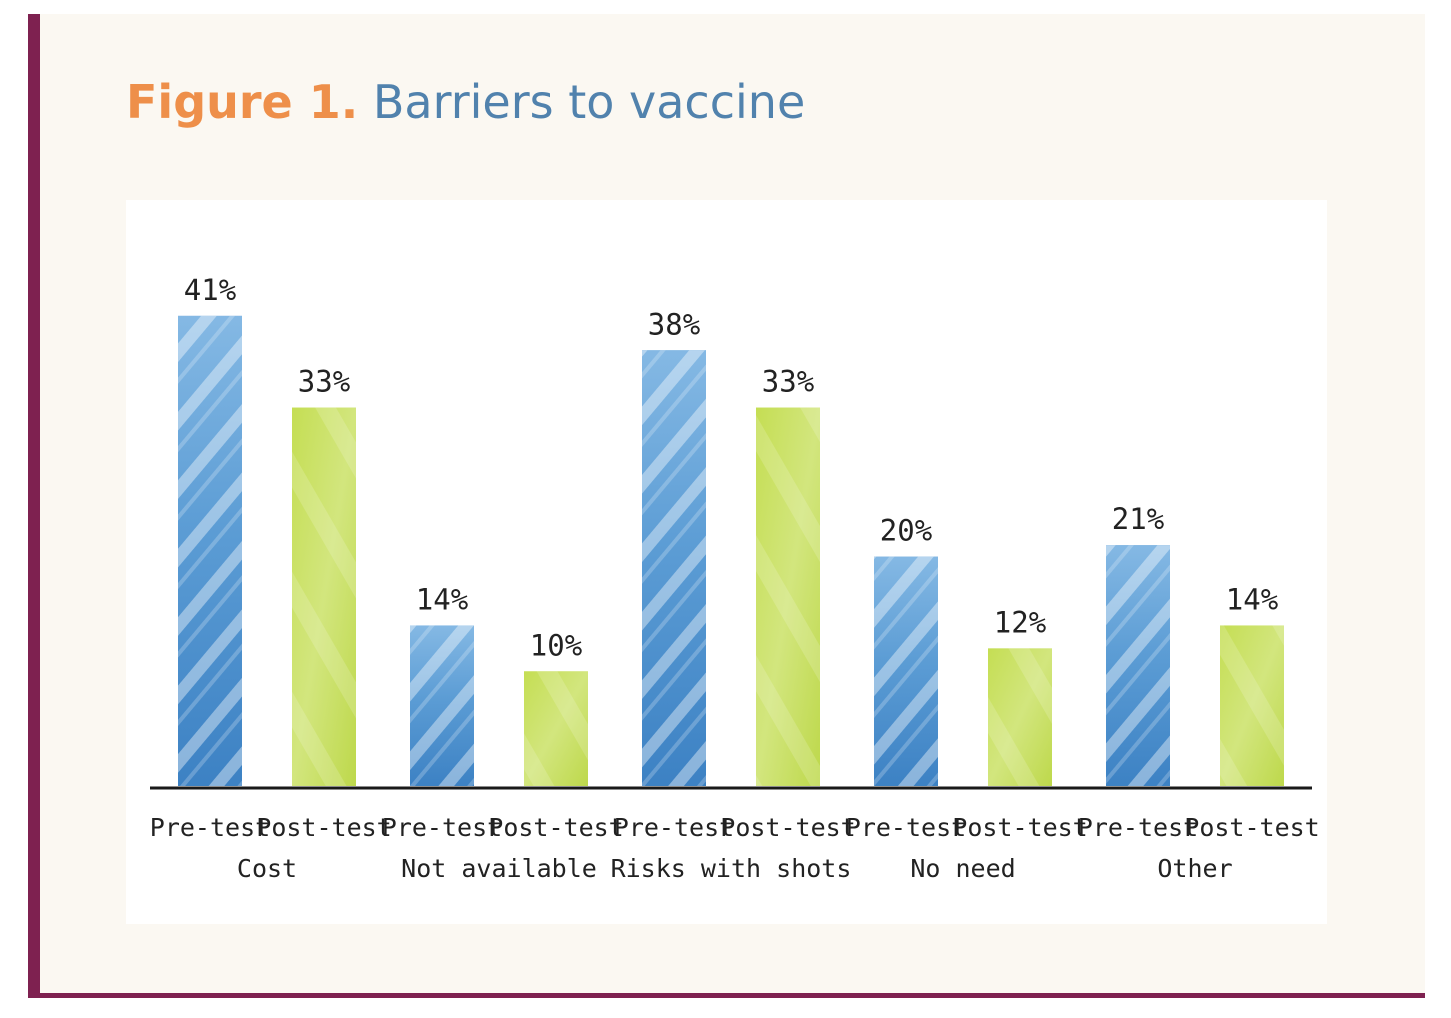  What do you see at coordinates (906, 827) in the screenshot?
I see `tick-label-no-need-pre-test: Pre-test` at bounding box center [906, 827].